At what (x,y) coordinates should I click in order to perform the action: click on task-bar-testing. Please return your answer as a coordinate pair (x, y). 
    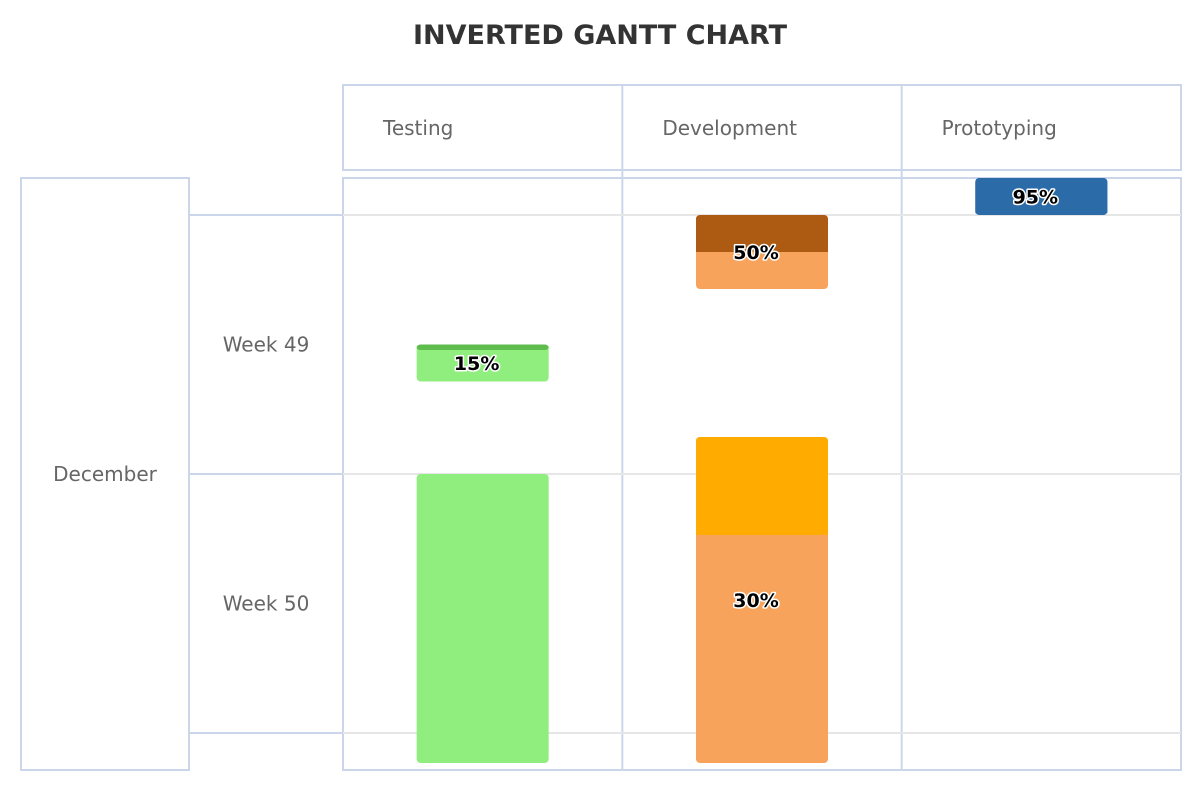
    Looking at the image, I should click on (482, 618).